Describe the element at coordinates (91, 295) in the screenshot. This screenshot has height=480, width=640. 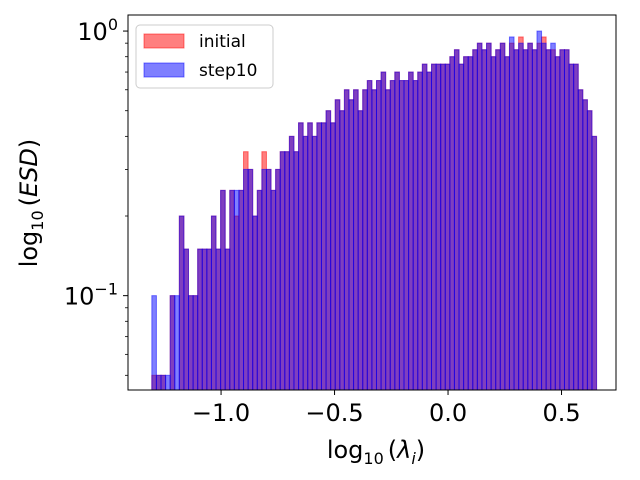
I see `y-tick-label-1: 10−1` at that location.